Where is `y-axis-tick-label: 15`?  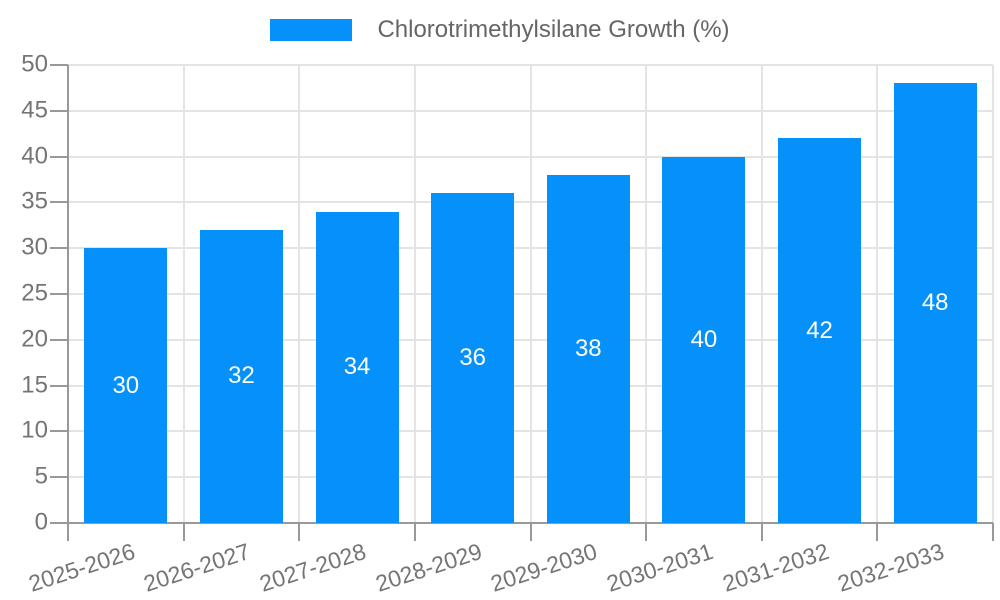 y-axis-tick-label: 15 is located at coordinates (34, 385).